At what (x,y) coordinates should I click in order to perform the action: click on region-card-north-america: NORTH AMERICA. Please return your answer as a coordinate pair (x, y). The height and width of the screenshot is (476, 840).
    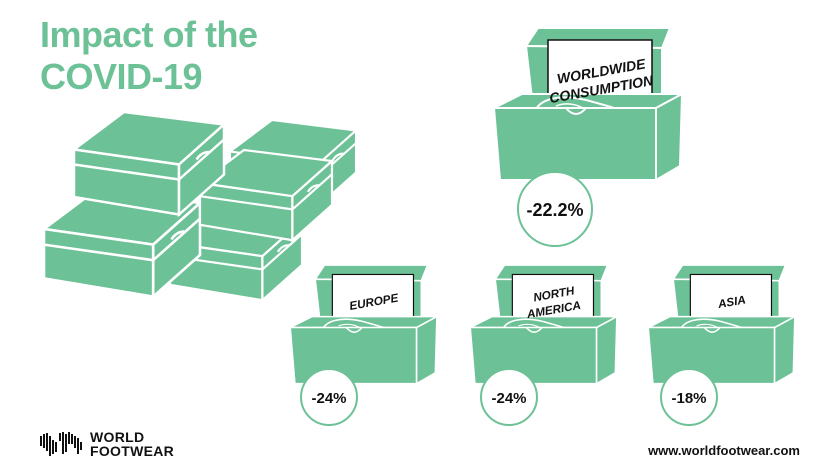
    Looking at the image, I should click on (543, 324).